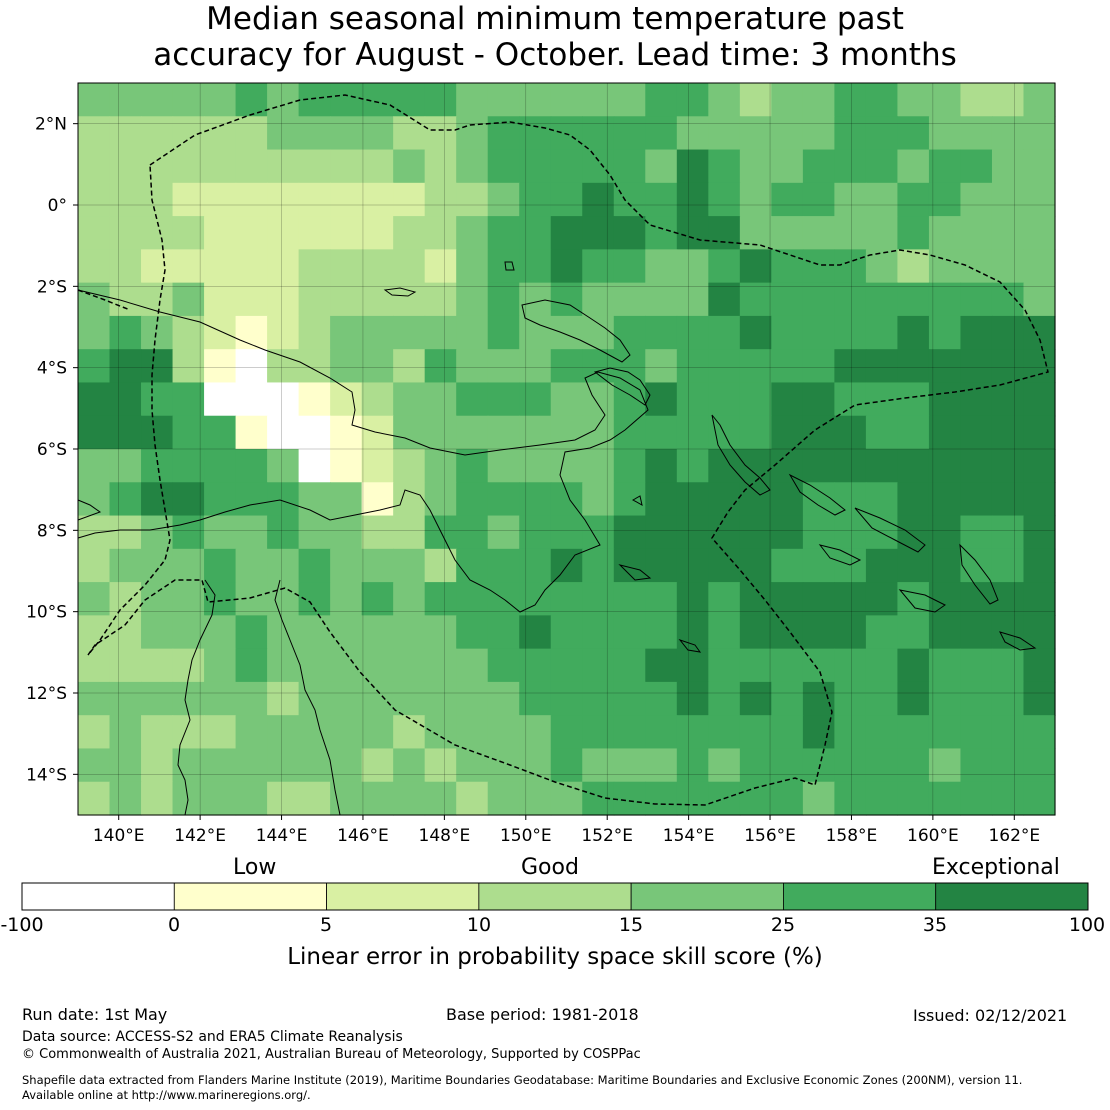 This screenshot has width=1110, height=1110. Describe the element at coordinates (46, 613) in the screenshot. I see `y-tick-label: 10°S` at that location.